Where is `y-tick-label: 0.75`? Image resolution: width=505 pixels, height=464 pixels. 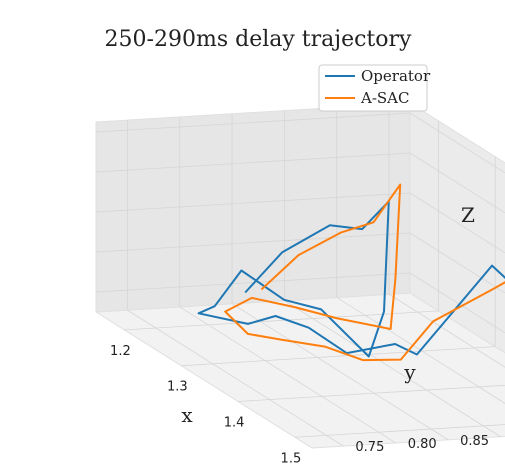
y-tick-label: 0.75 is located at coordinates (369, 447).